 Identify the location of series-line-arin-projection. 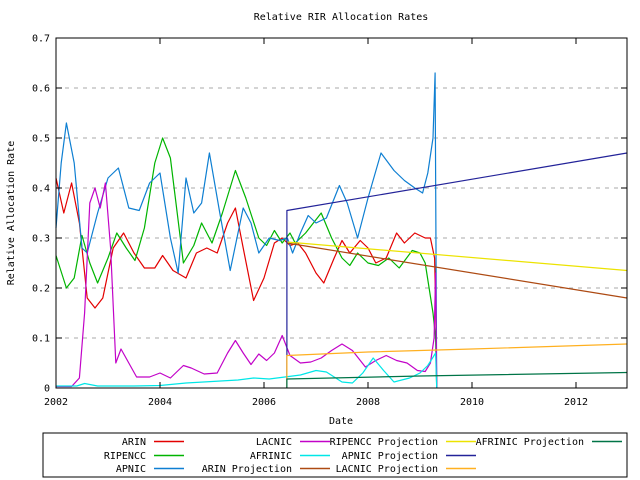
(457, 270).